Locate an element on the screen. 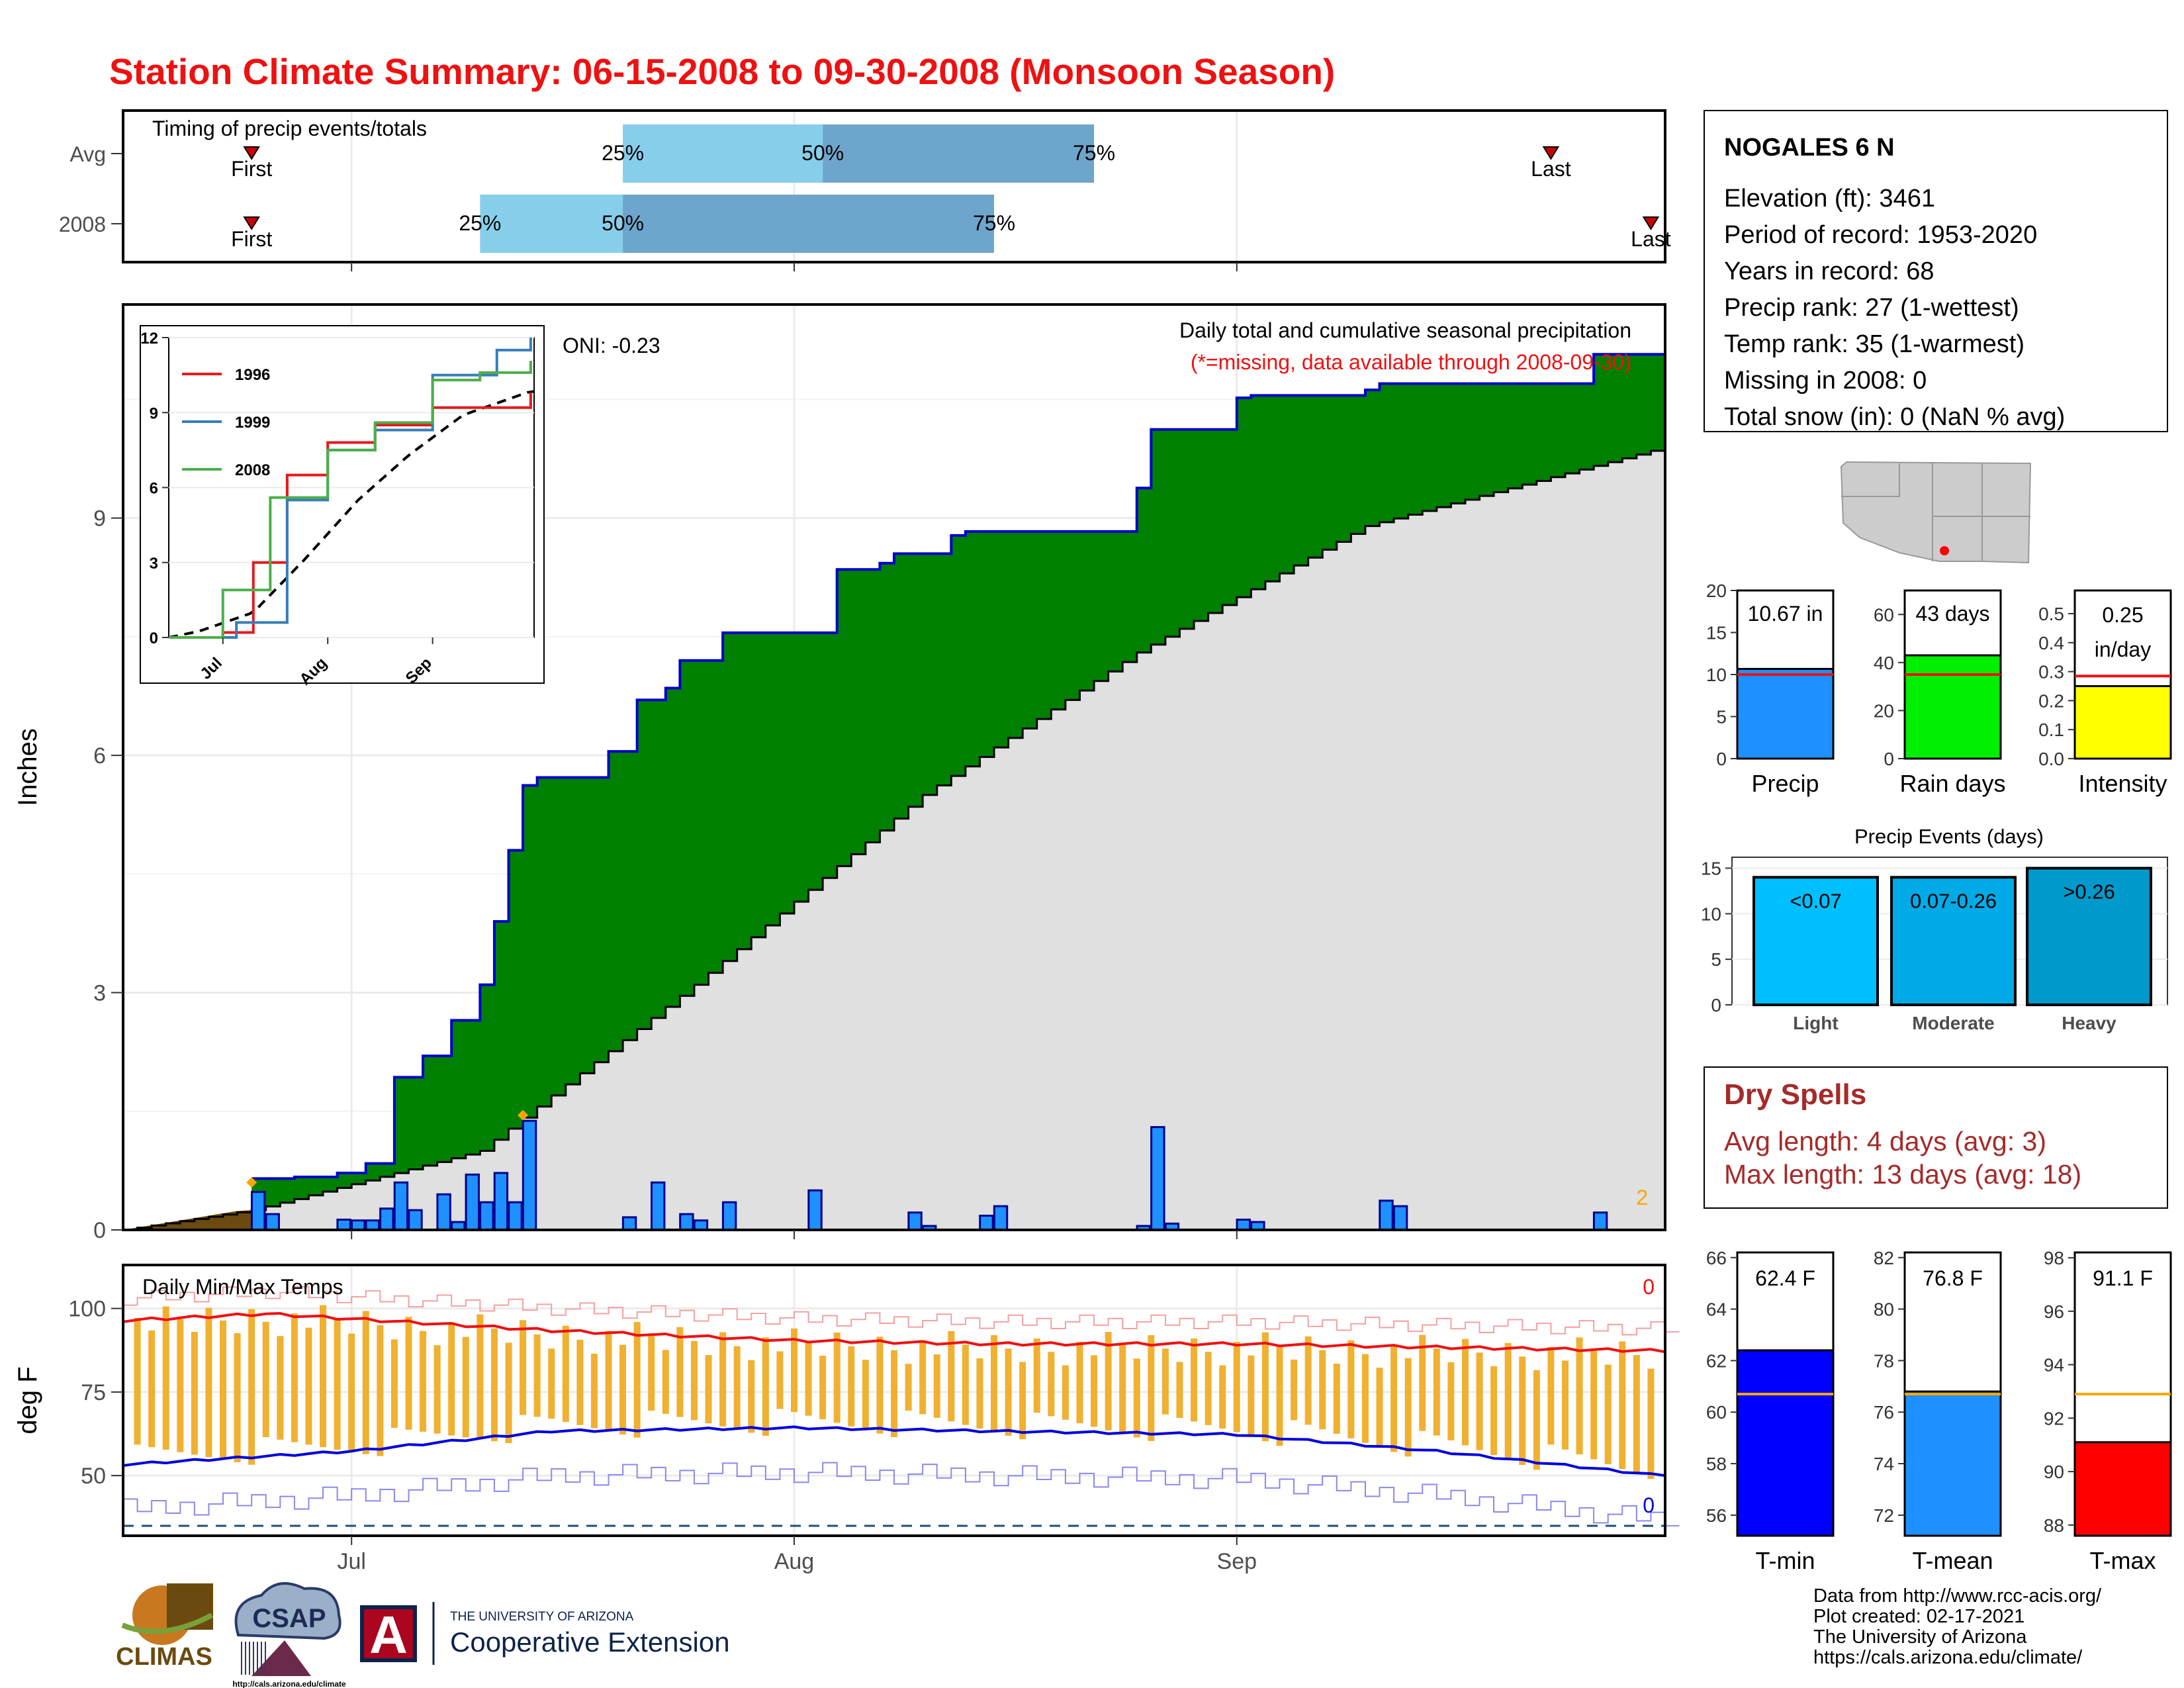  temp-gauge-bar-T-max is located at coordinates (2122, 1489).